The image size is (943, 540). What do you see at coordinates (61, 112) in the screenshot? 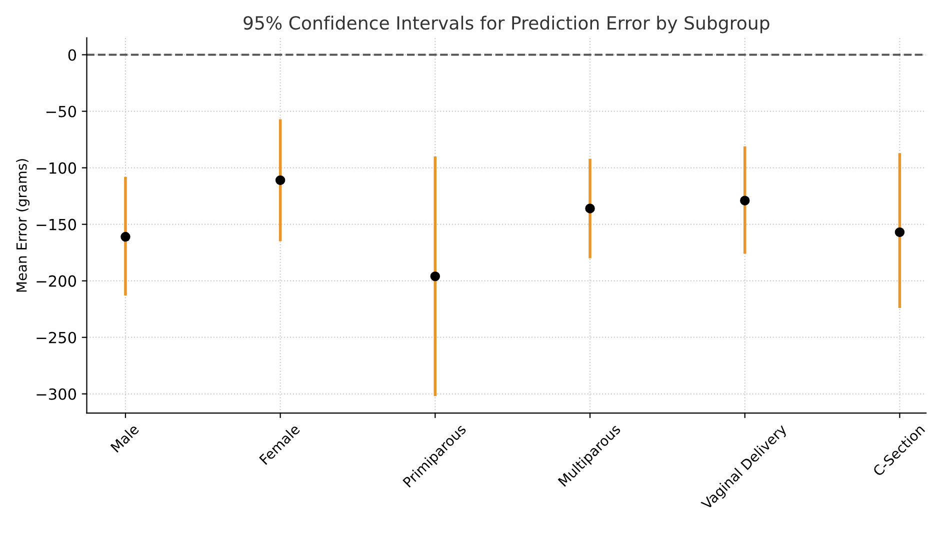
I see `y-tick-label: −50` at bounding box center [61, 112].